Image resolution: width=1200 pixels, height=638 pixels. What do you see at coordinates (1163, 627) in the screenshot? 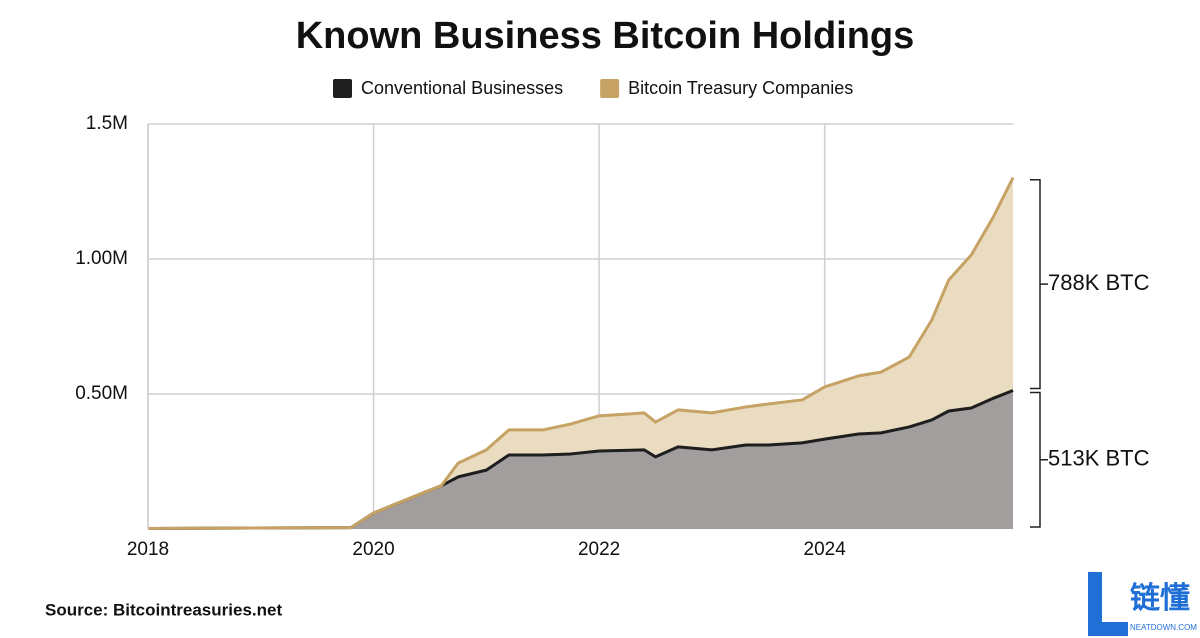
I see `watermark-site: NEATDOWN.COM` at bounding box center [1163, 627].